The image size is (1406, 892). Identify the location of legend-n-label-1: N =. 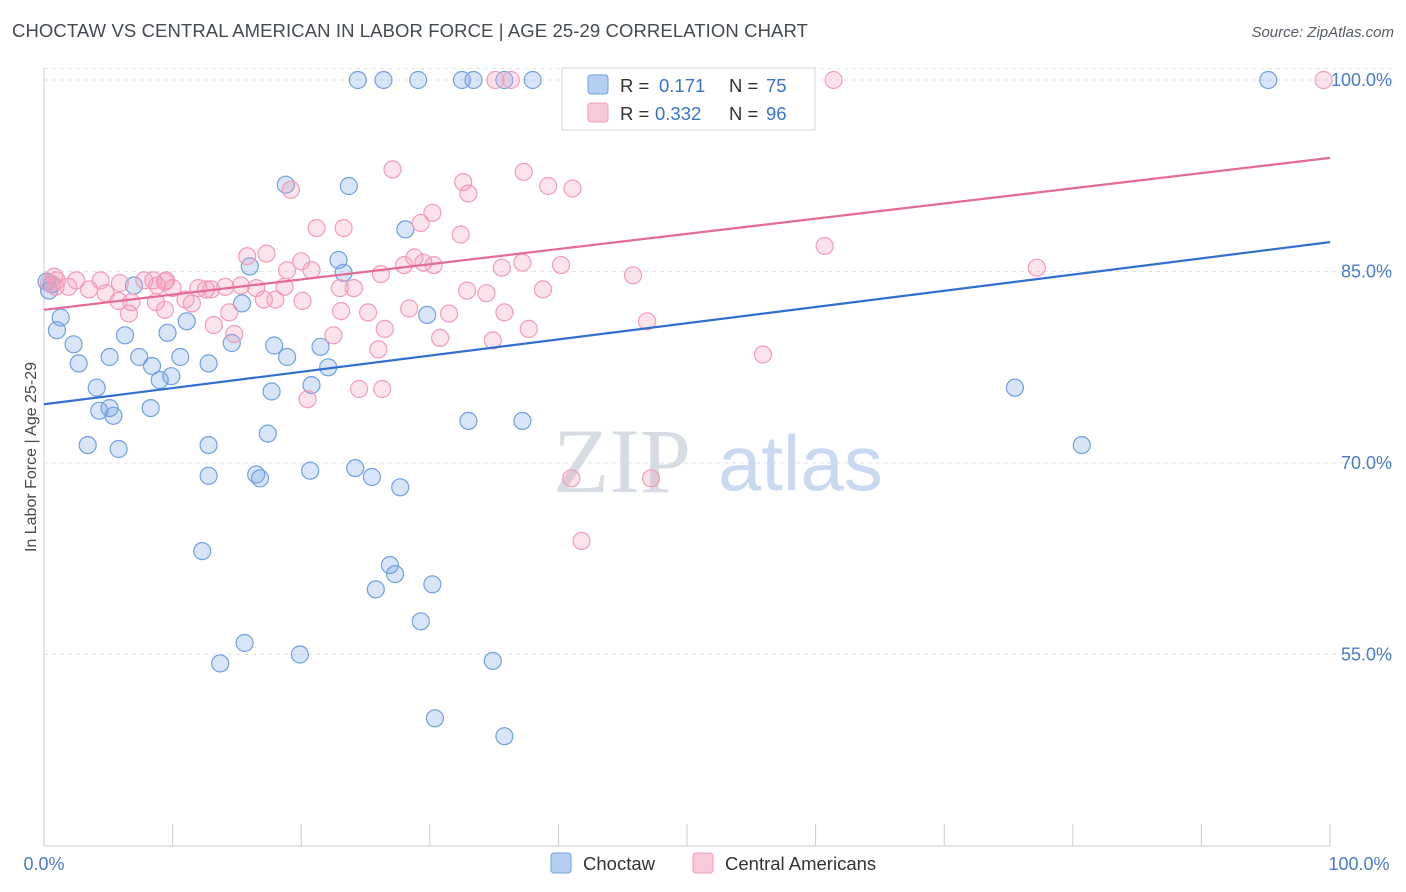
(743, 85).